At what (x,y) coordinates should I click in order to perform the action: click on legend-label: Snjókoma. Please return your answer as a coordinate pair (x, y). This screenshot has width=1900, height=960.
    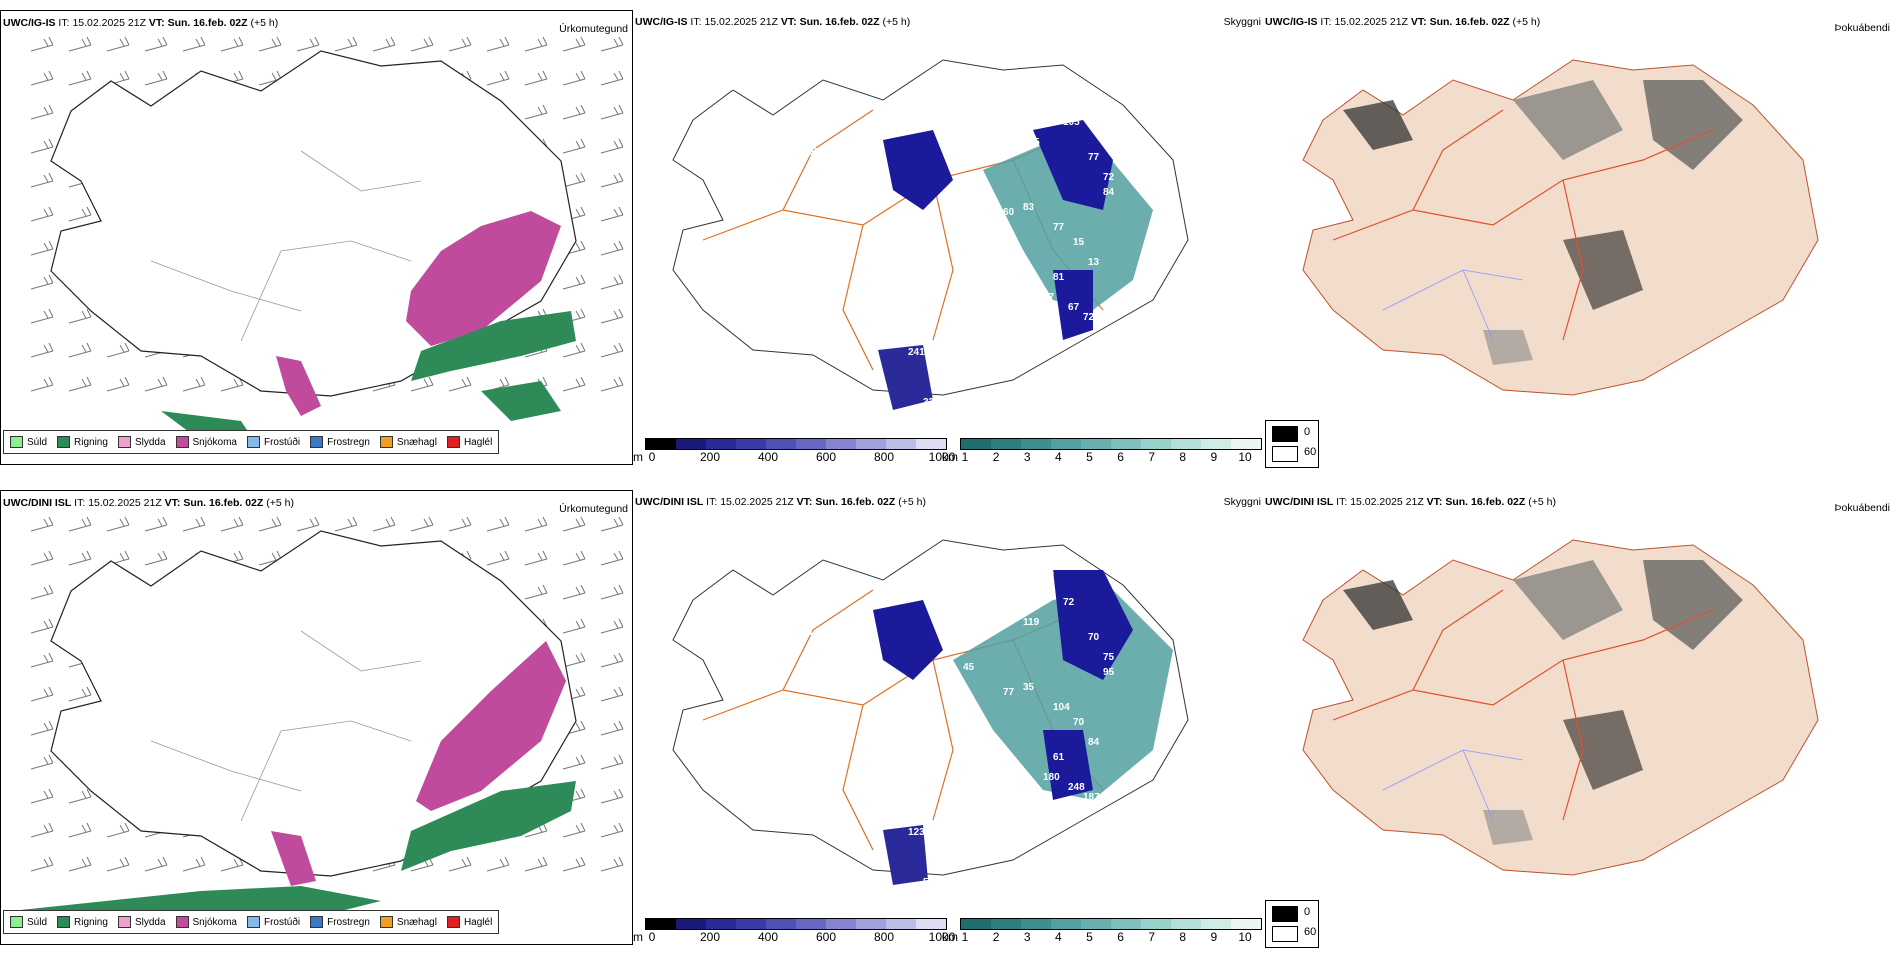
    Looking at the image, I should click on (214, 922).